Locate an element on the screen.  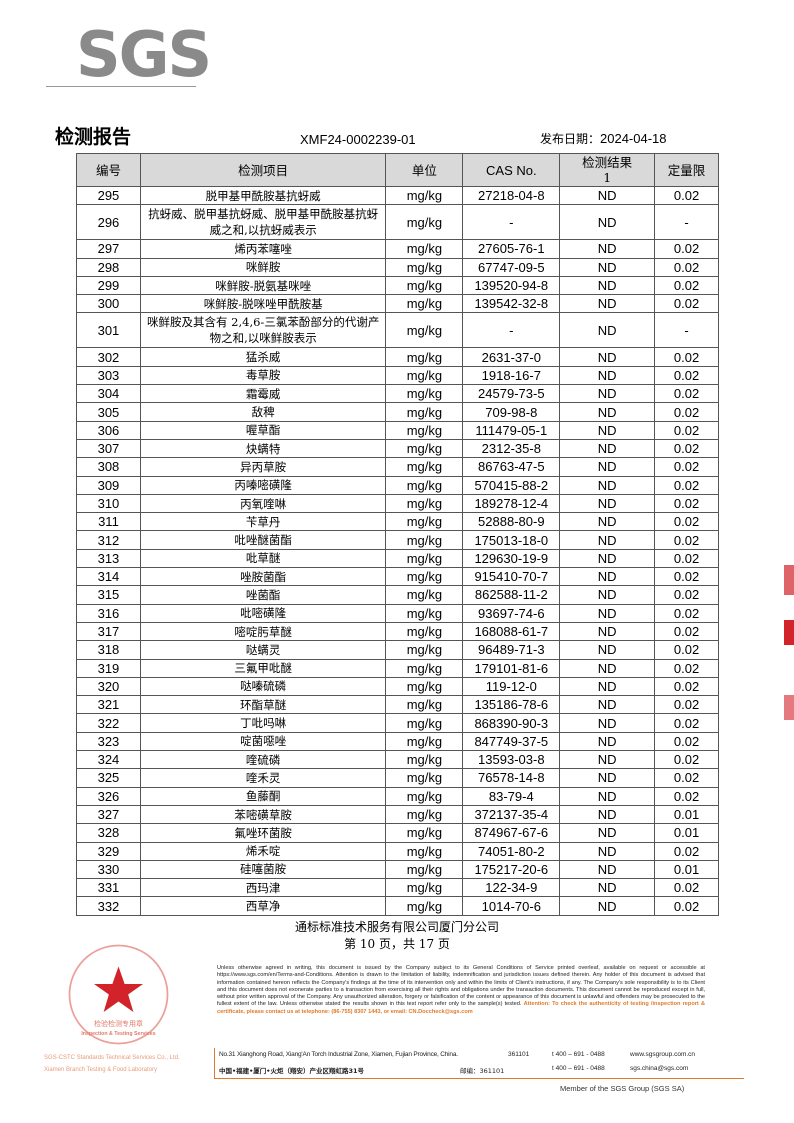
test-item: 三氟甲吡醚 is located at coordinates (263, 668).